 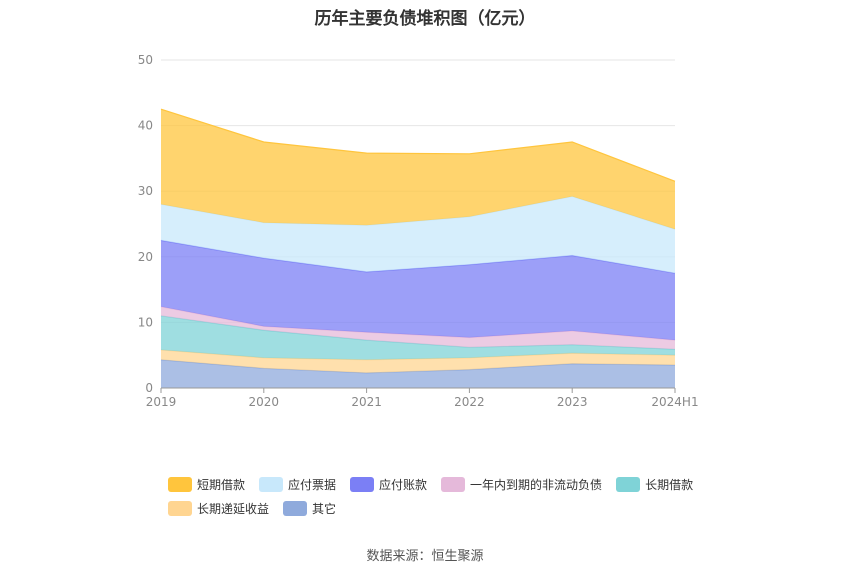 I want to click on legend-label: 长期借款, so click(x=669, y=484).